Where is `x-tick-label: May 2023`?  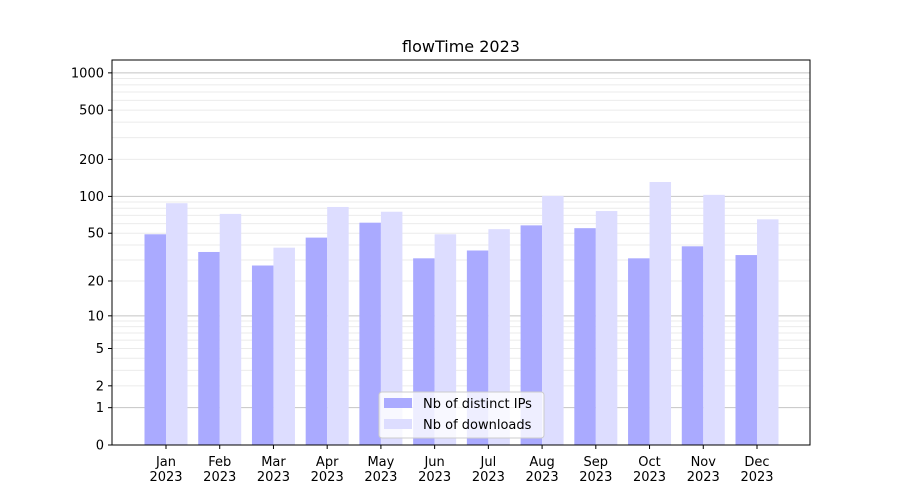 x-tick-label: May 2023 is located at coordinates (380, 470).